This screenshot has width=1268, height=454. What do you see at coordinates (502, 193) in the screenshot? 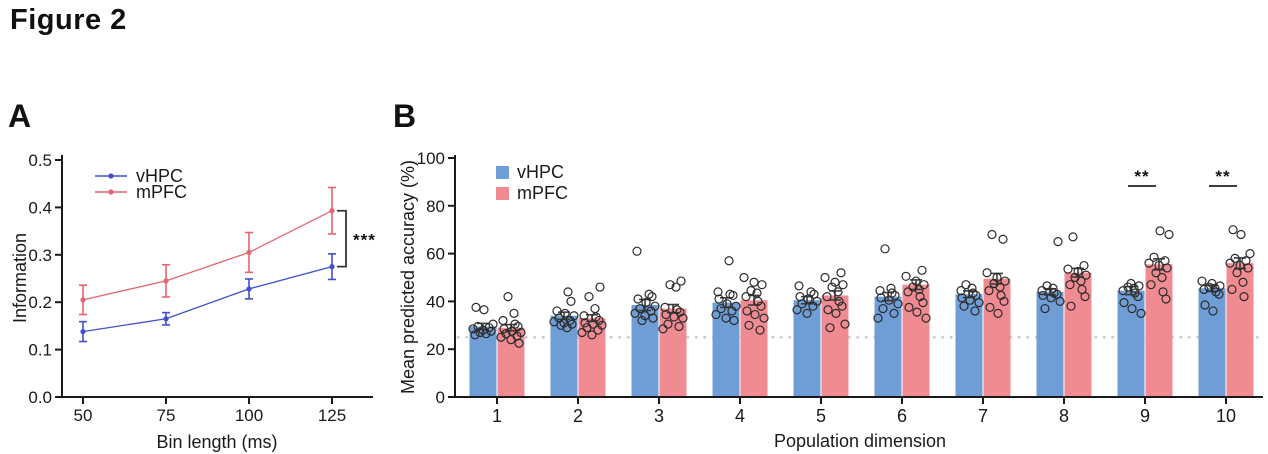
I see `legend-swatch-mpfc` at bounding box center [502, 193].